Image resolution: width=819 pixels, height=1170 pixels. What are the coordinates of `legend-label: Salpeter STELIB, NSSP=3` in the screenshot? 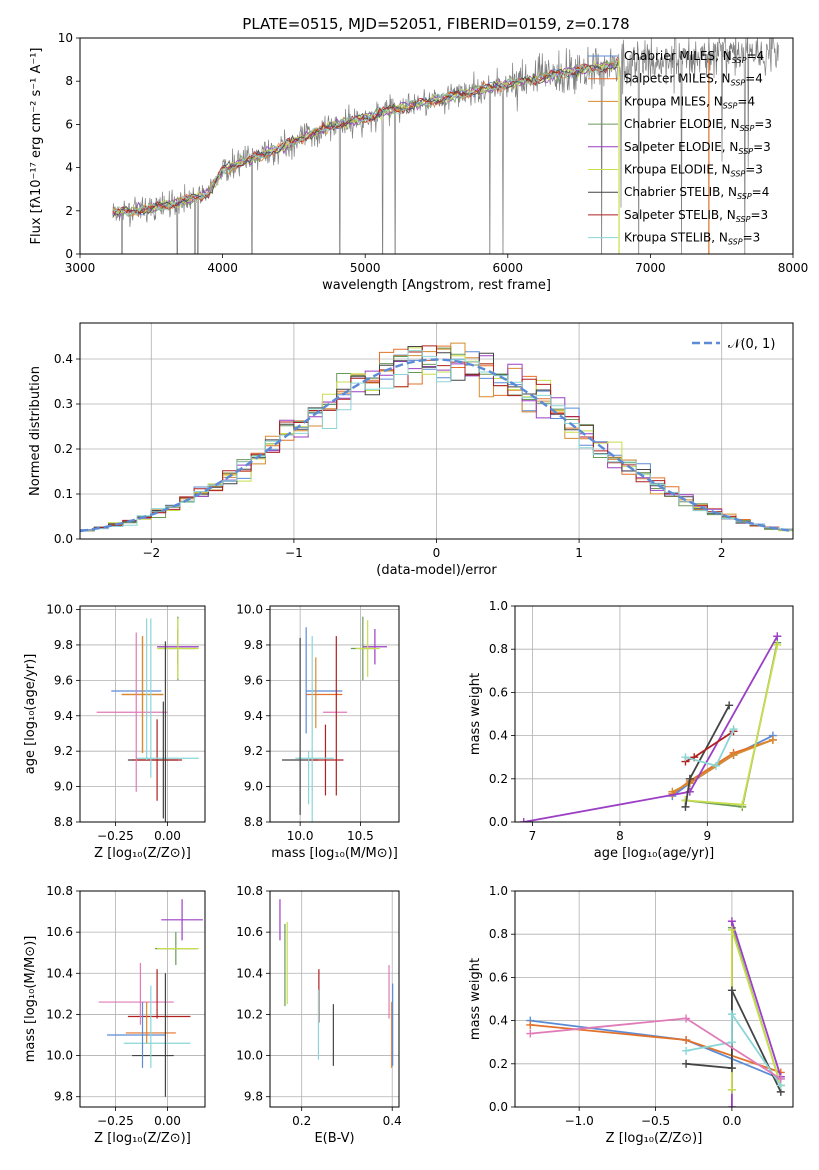 It's located at (696, 216).